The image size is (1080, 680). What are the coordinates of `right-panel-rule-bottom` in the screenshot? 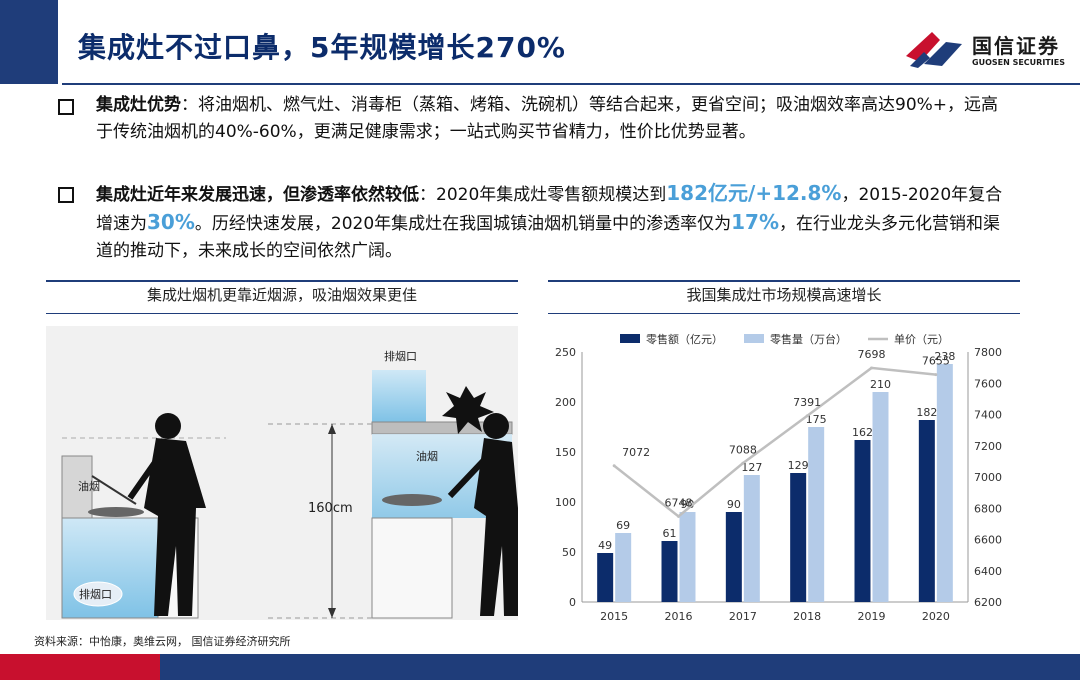 It's located at (784, 313).